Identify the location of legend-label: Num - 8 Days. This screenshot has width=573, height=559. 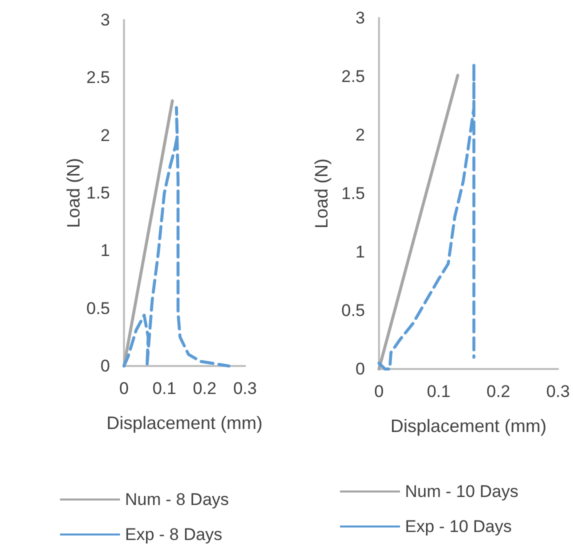
(177, 499).